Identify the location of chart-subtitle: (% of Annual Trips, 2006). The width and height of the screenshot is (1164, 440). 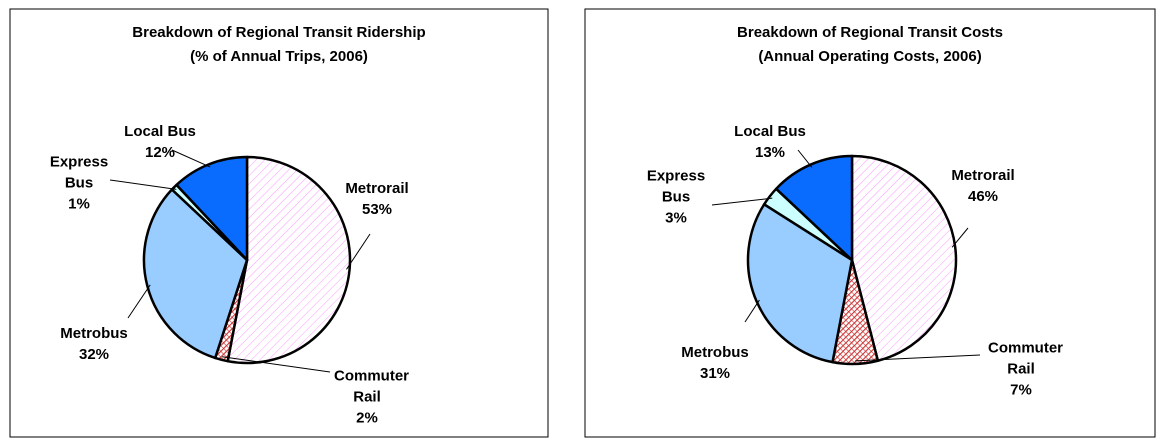
(279, 56).